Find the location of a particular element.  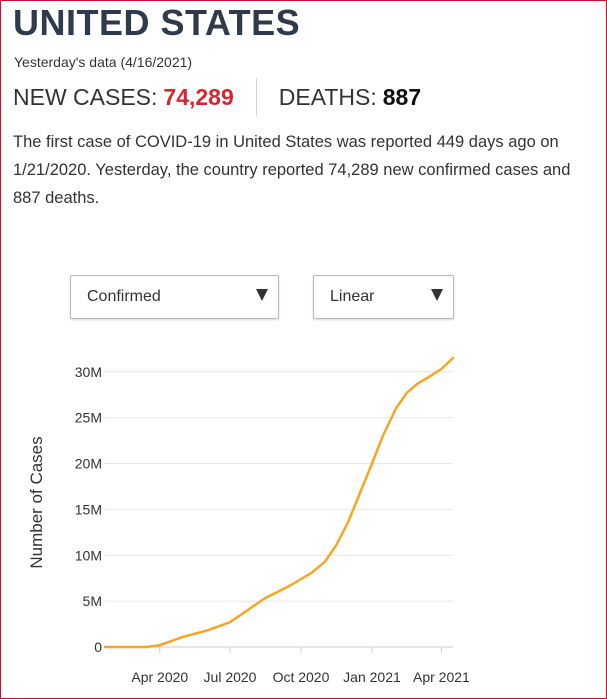

x-axis-ticks: Apr 2020 Jul 2020 Oct 2020 Jan 2021 Apr 2021 is located at coordinates (300, 666).